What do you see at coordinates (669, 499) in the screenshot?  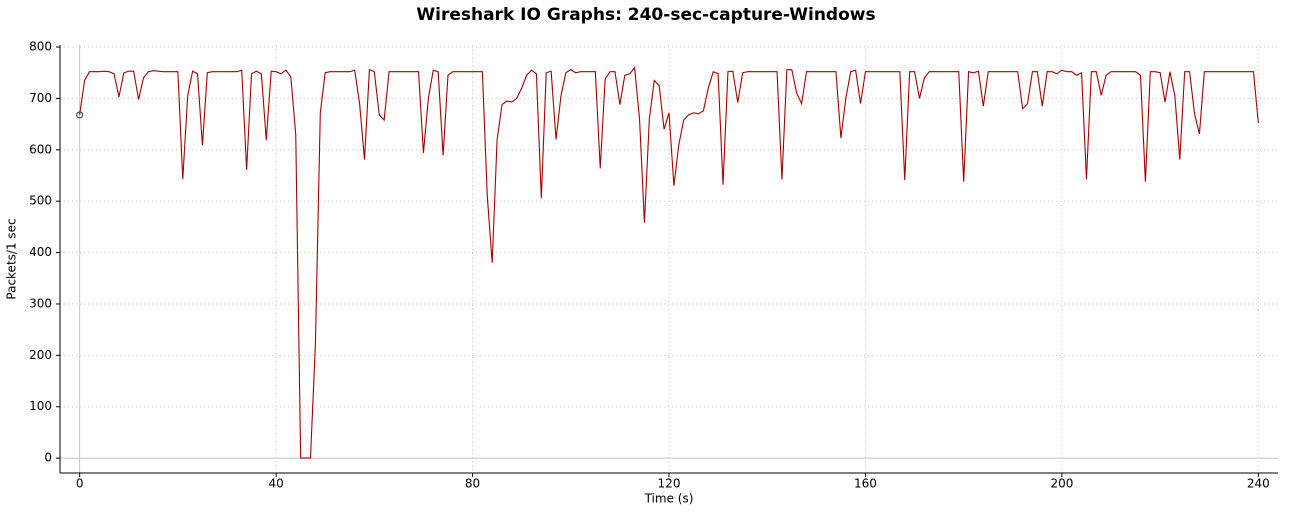 I see `x-axis-label: Time (s)` at bounding box center [669, 499].